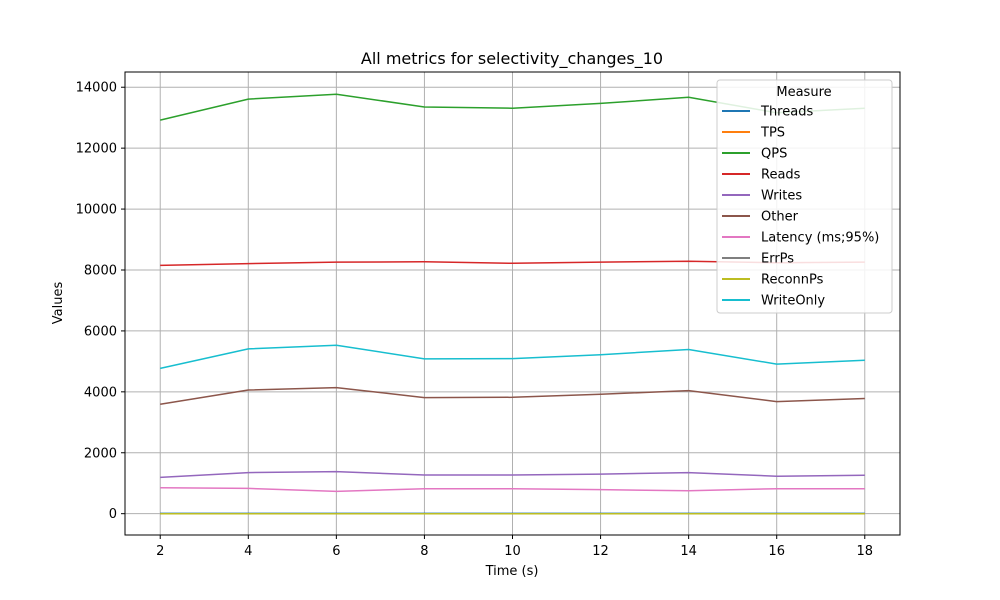 This screenshot has width=1000, height=600. Describe the element at coordinates (512, 551) in the screenshot. I see `x-tick-label: 10` at that location.